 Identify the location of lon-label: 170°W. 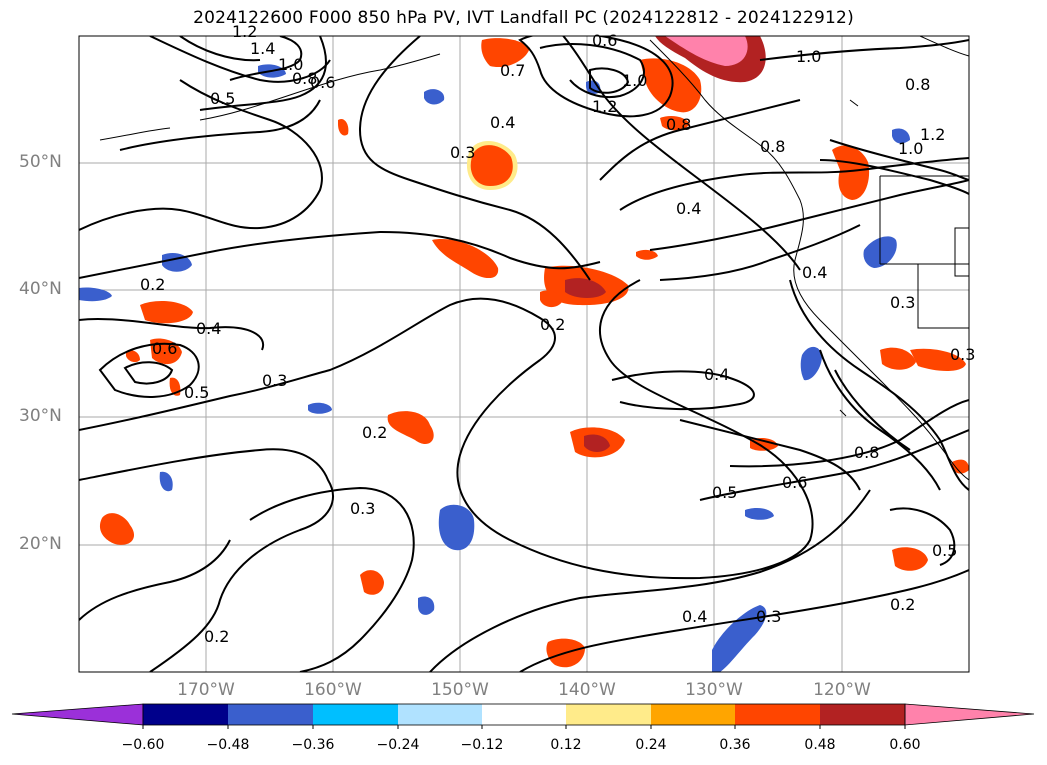
(206, 690).